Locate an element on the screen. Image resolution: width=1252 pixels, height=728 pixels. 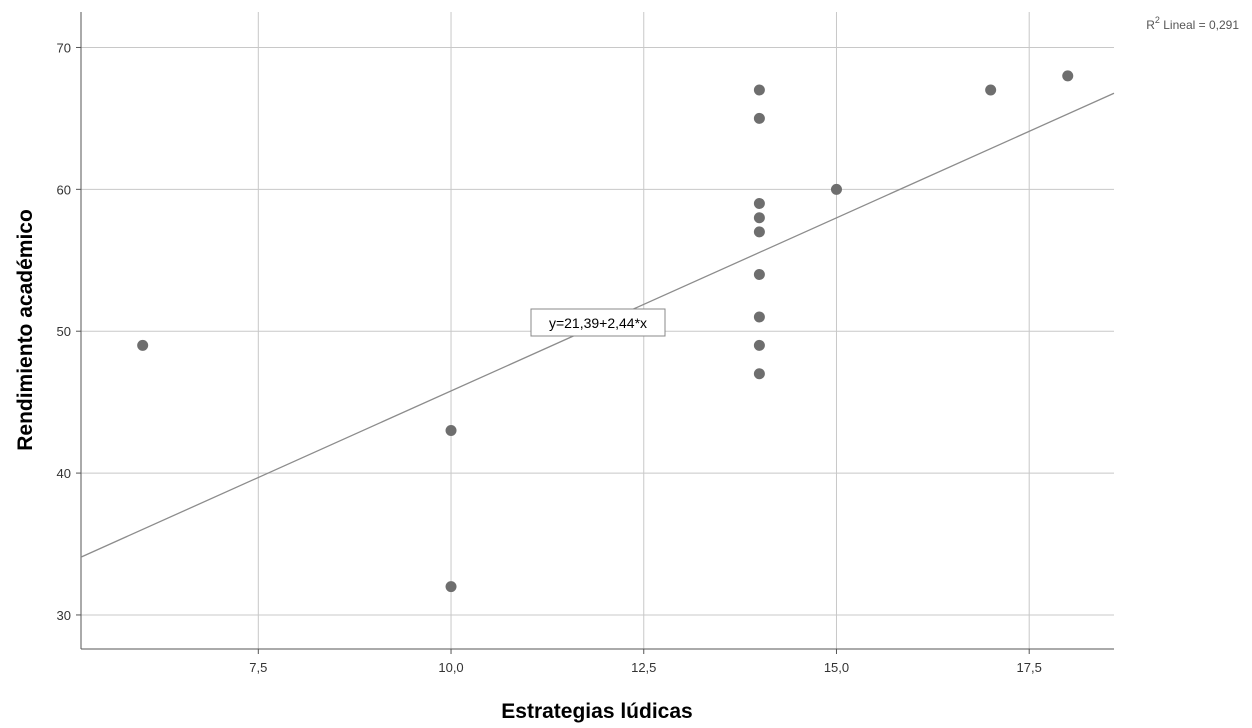
r2-prefix: R is located at coordinates (1150, 25).